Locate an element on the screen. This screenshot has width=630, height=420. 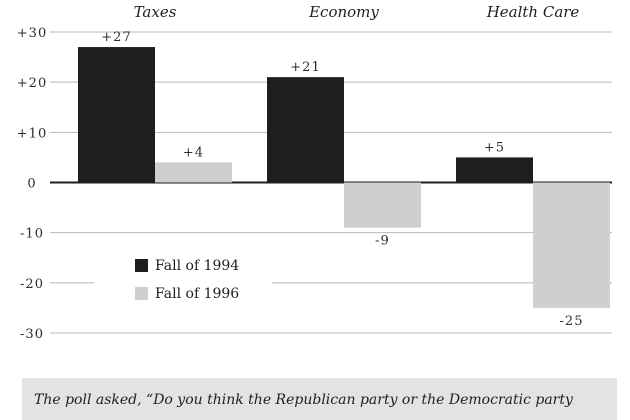
legend-label: Fall of 1996 is located at coordinates (197, 294).